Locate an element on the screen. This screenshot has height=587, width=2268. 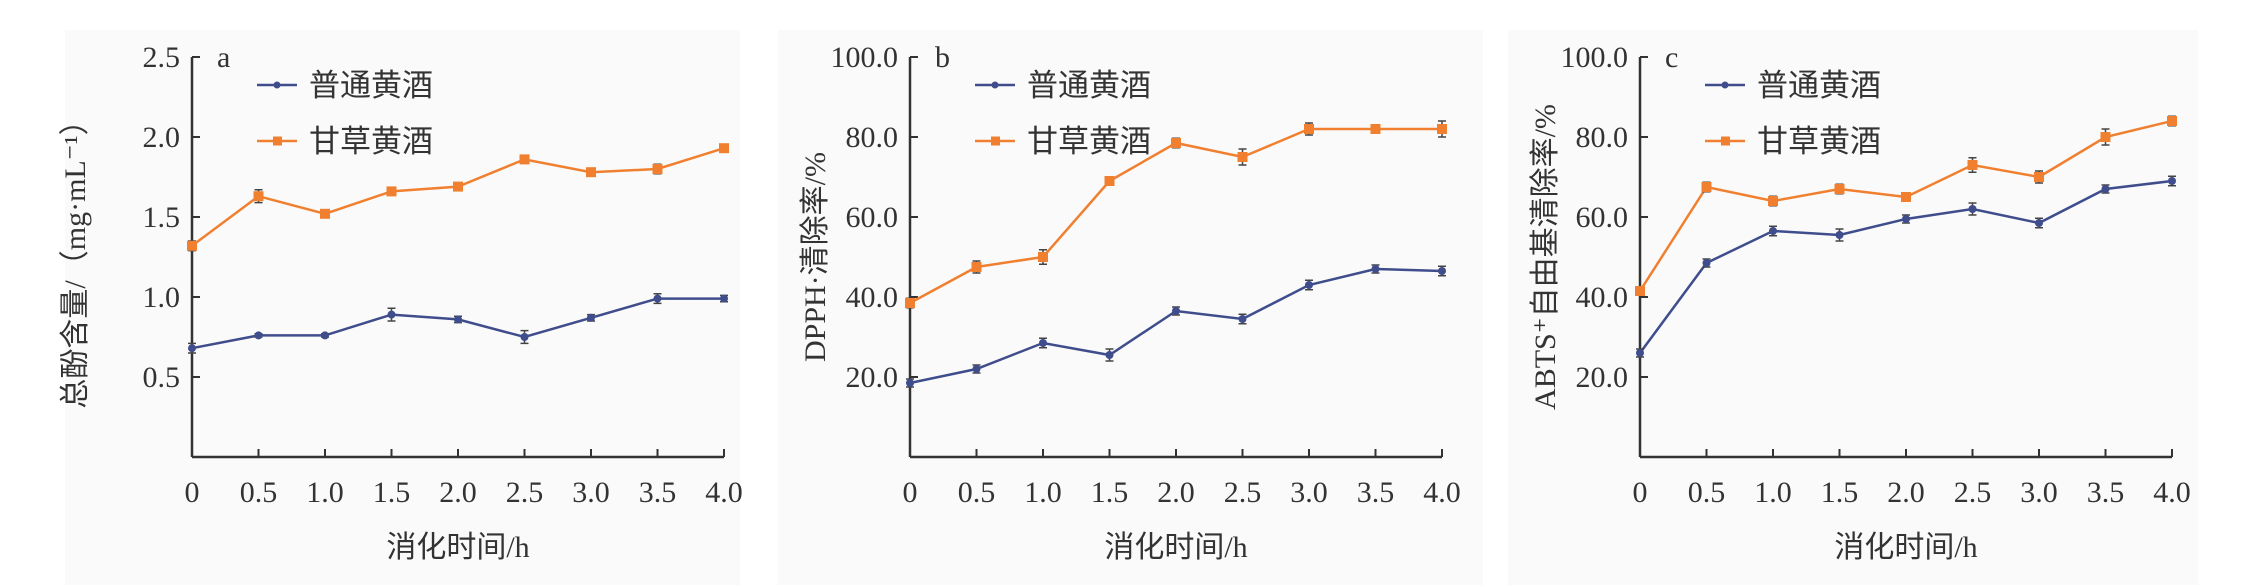
y-axis-label: DPPH·清除率/% is located at coordinates (815, 257).